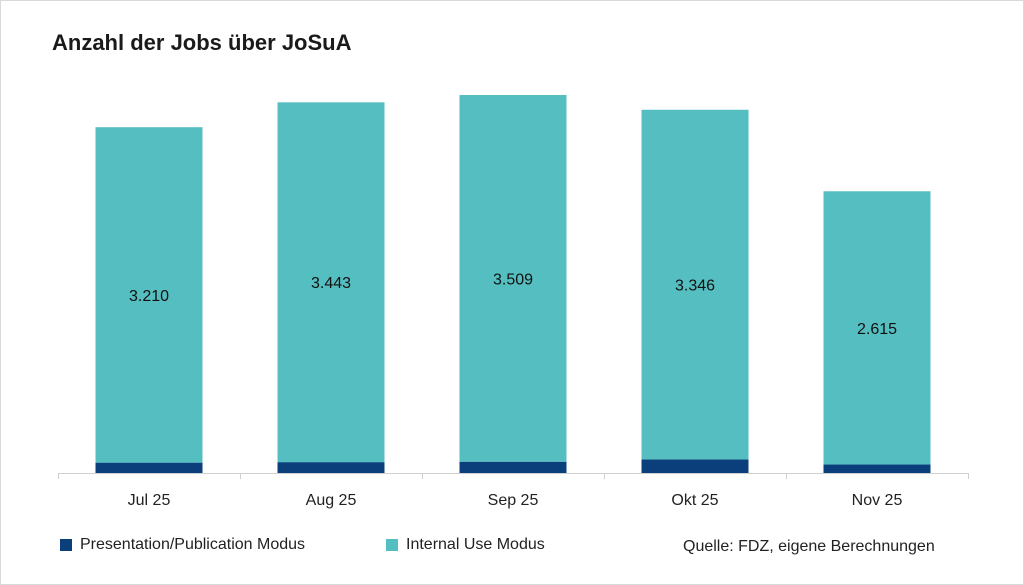 Image resolution: width=1024 pixels, height=585 pixels. Describe the element at coordinates (66, 545) in the screenshot. I see `legend-swatch-presentation` at that location.